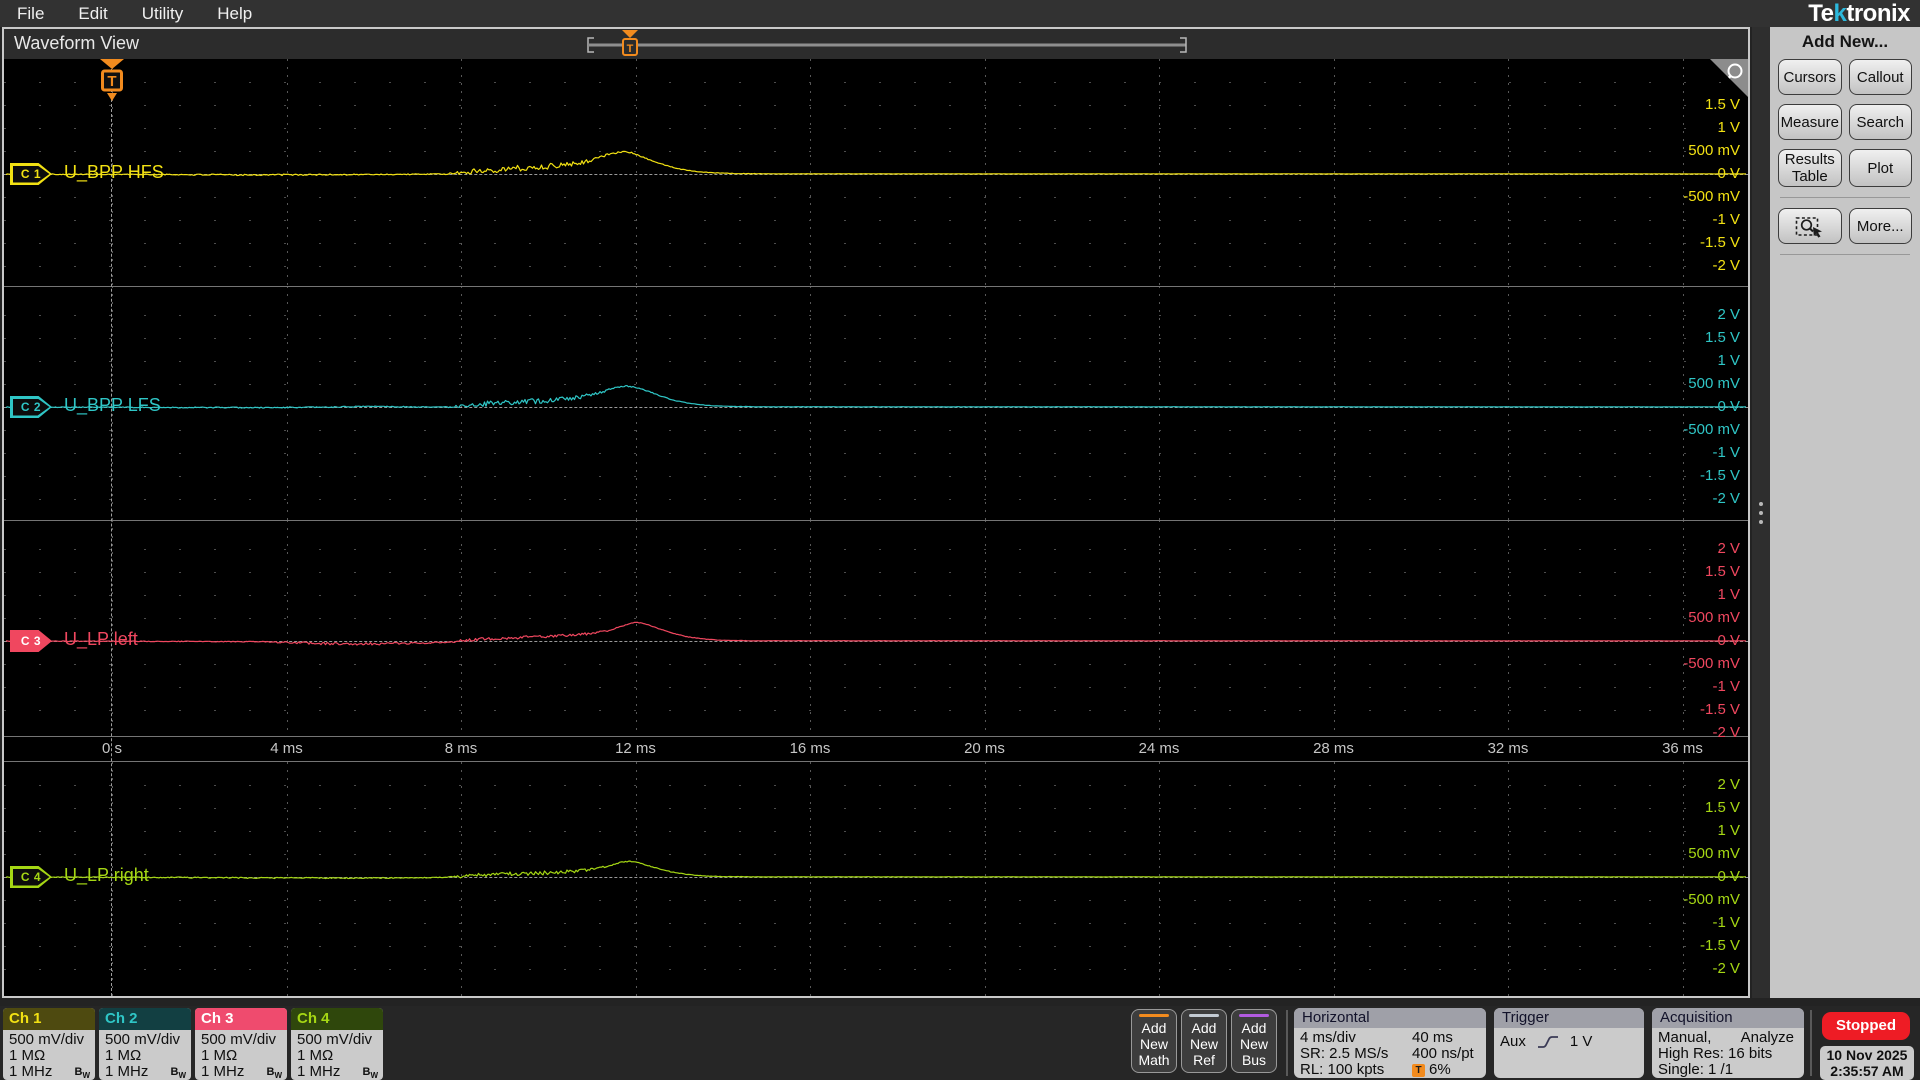  What do you see at coordinates (1728, 360) in the screenshot?
I see `volt-tick-label: 1 V` at bounding box center [1728, 360].